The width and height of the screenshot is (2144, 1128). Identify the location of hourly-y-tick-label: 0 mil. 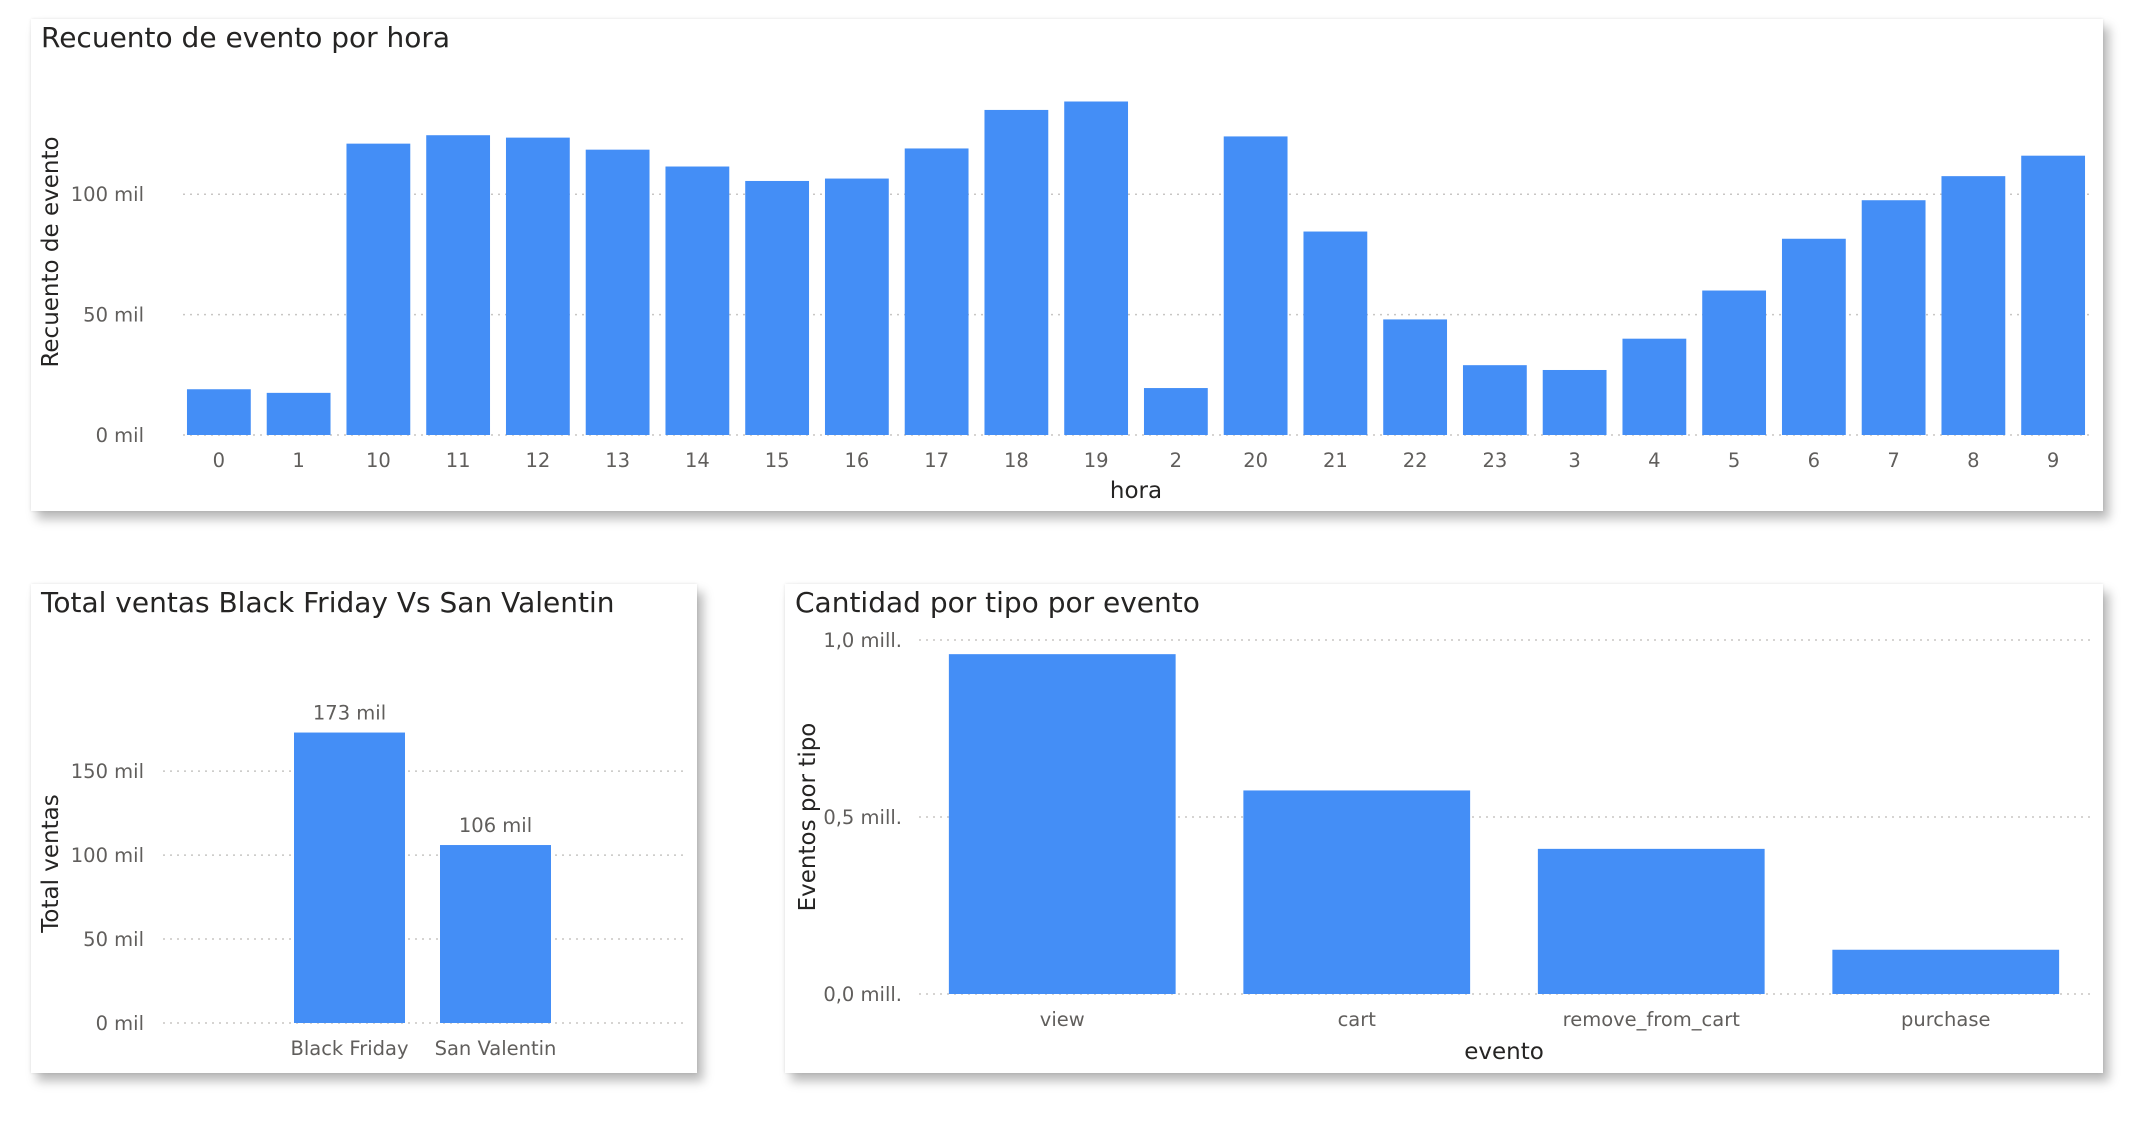
(120, 435).